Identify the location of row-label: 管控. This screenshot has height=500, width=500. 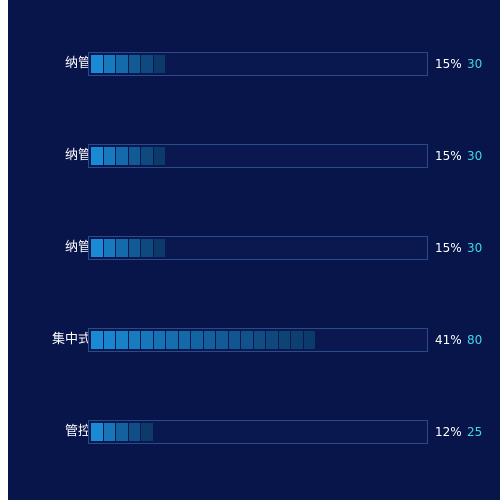
(77, 431).